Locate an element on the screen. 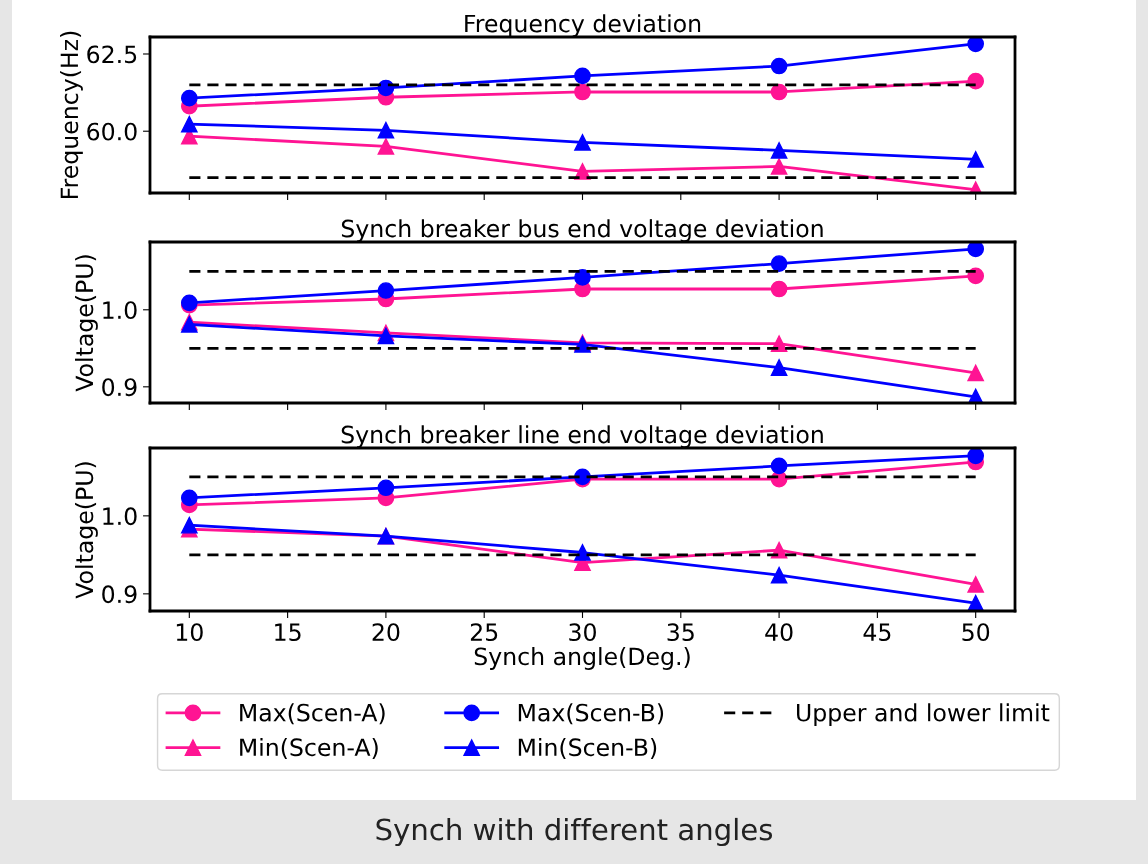 Image resolution: width=1148 pixels, height=864 pixels. x-axis-title: Synch angle(Deg.) is located at coordinates (582, 658).